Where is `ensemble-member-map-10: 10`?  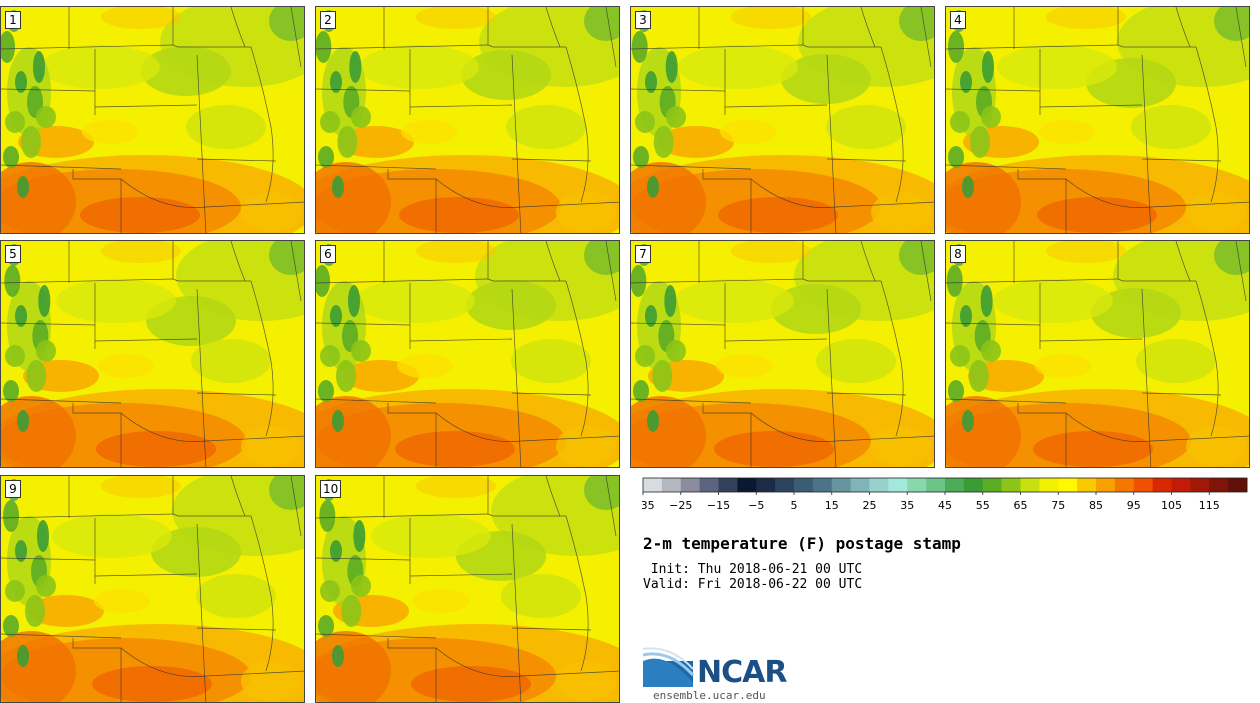 ensemble-member-map-10: 10 is located at coordinates (467, 589).